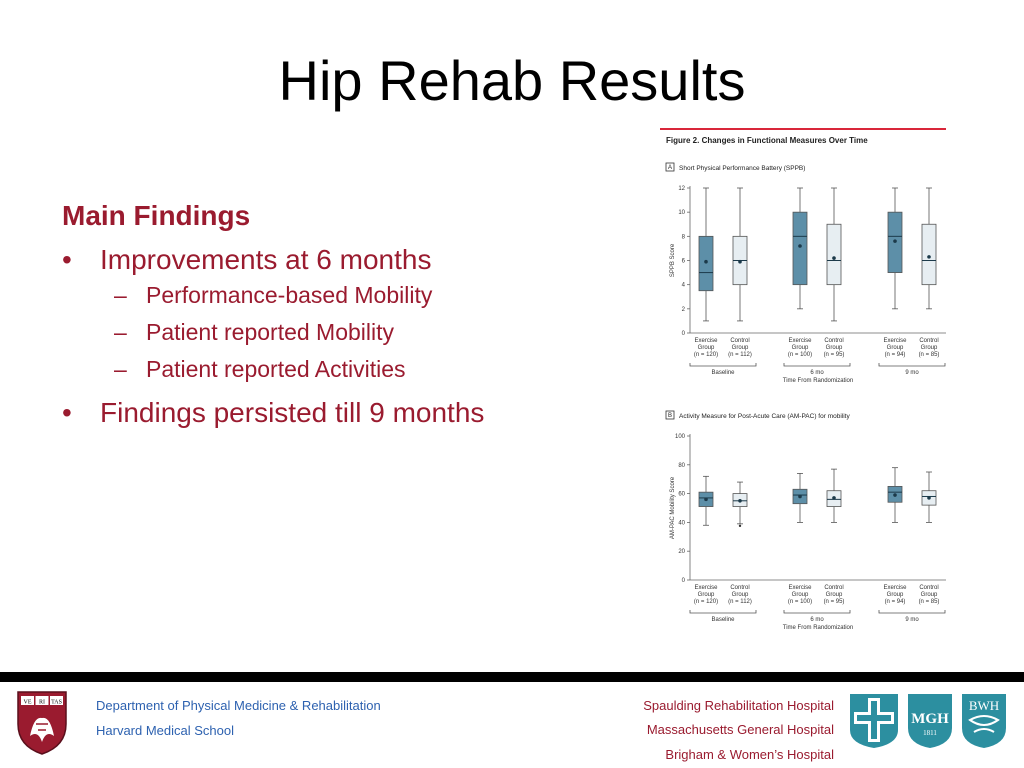 This screenshot has height=768, width=1024. Describe the element at coordinates (681, 523) in the screenshot. I see `y-tick-label: 40` at that location.